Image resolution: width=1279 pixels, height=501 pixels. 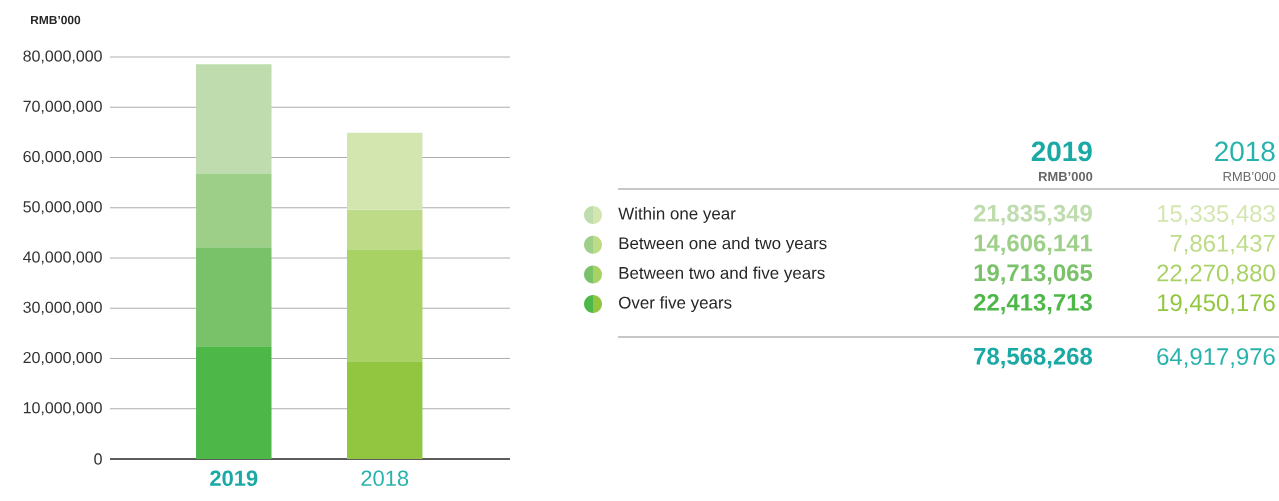 I want to click on legend-label: Over five years, so click(x=675, y=304).